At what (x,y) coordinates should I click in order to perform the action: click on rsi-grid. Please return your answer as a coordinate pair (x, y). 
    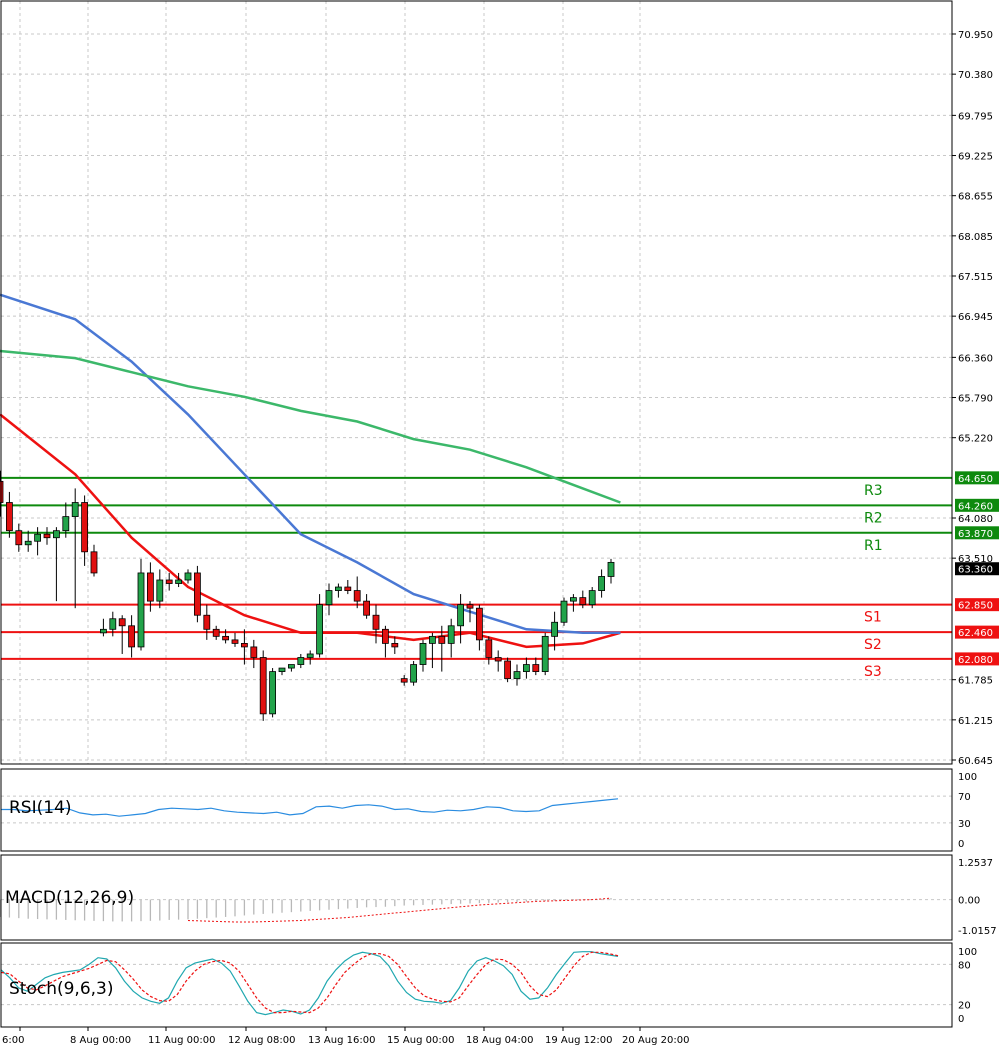
    Looking at the image, I should click on (476, 809).